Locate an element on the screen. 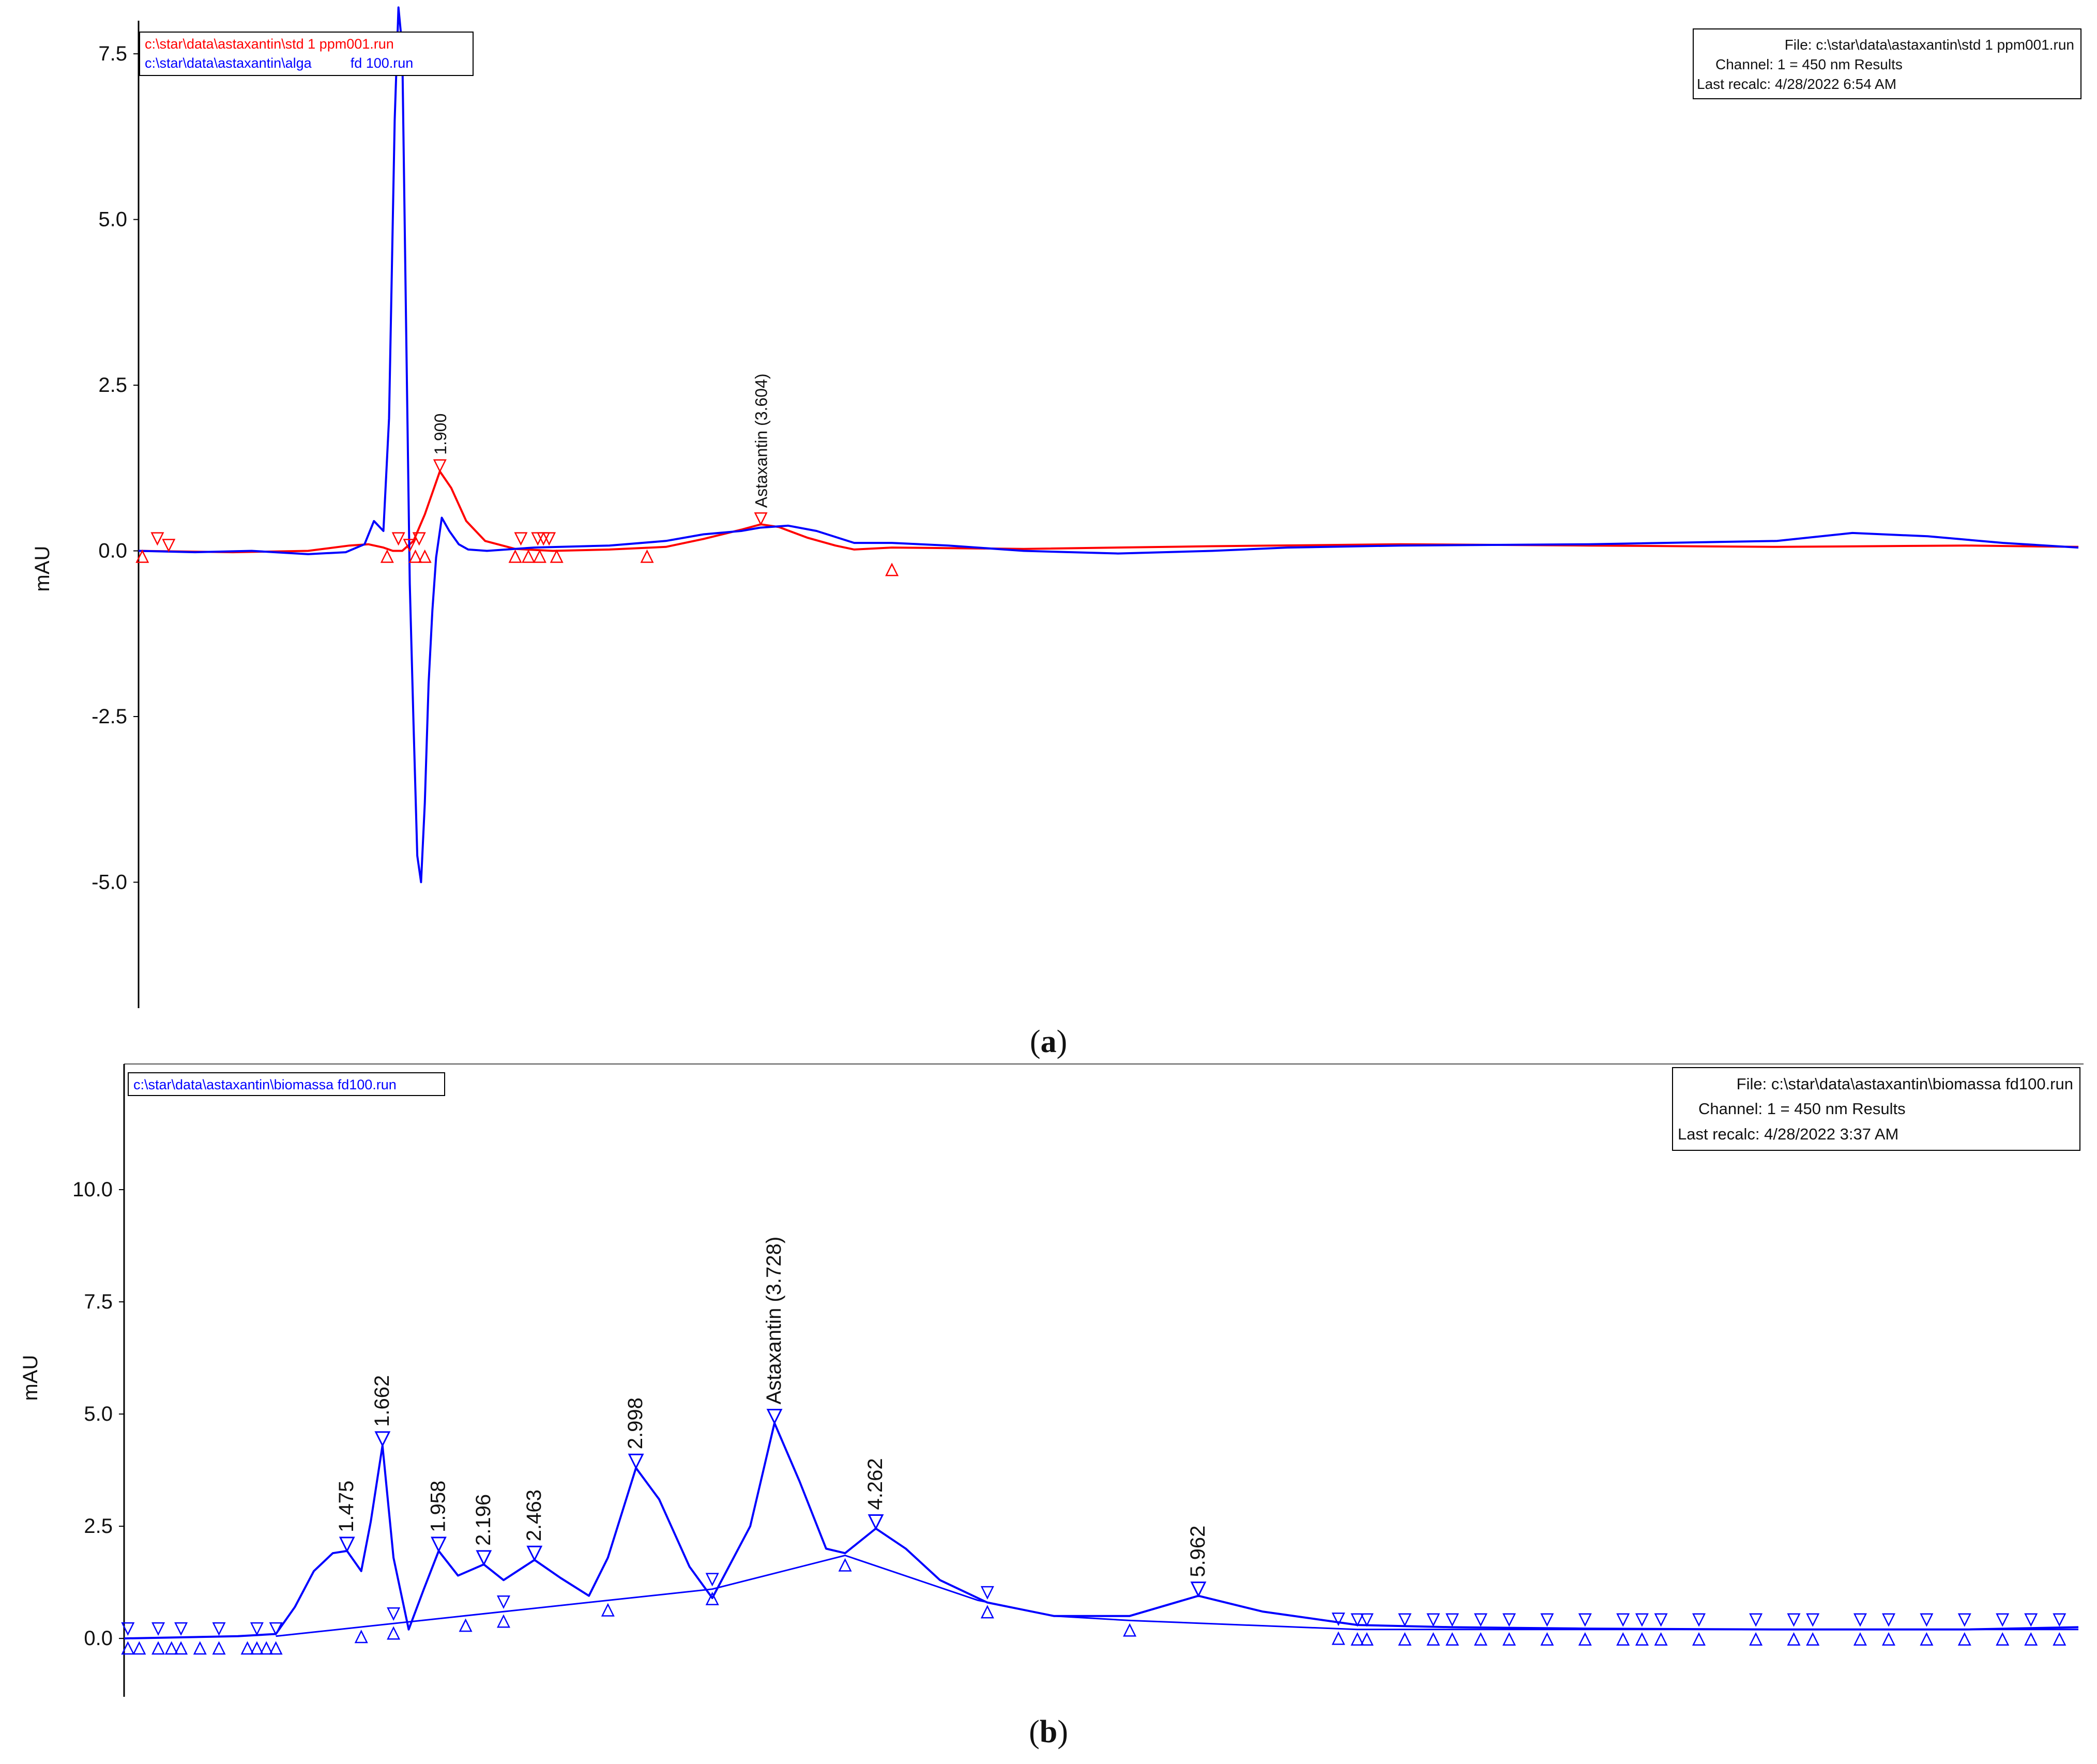 Image resolution: width=2097 pixels, height=1764 pixels. panel-b-y-tick-label: 5.0 is located at coordinates (98, 1414).